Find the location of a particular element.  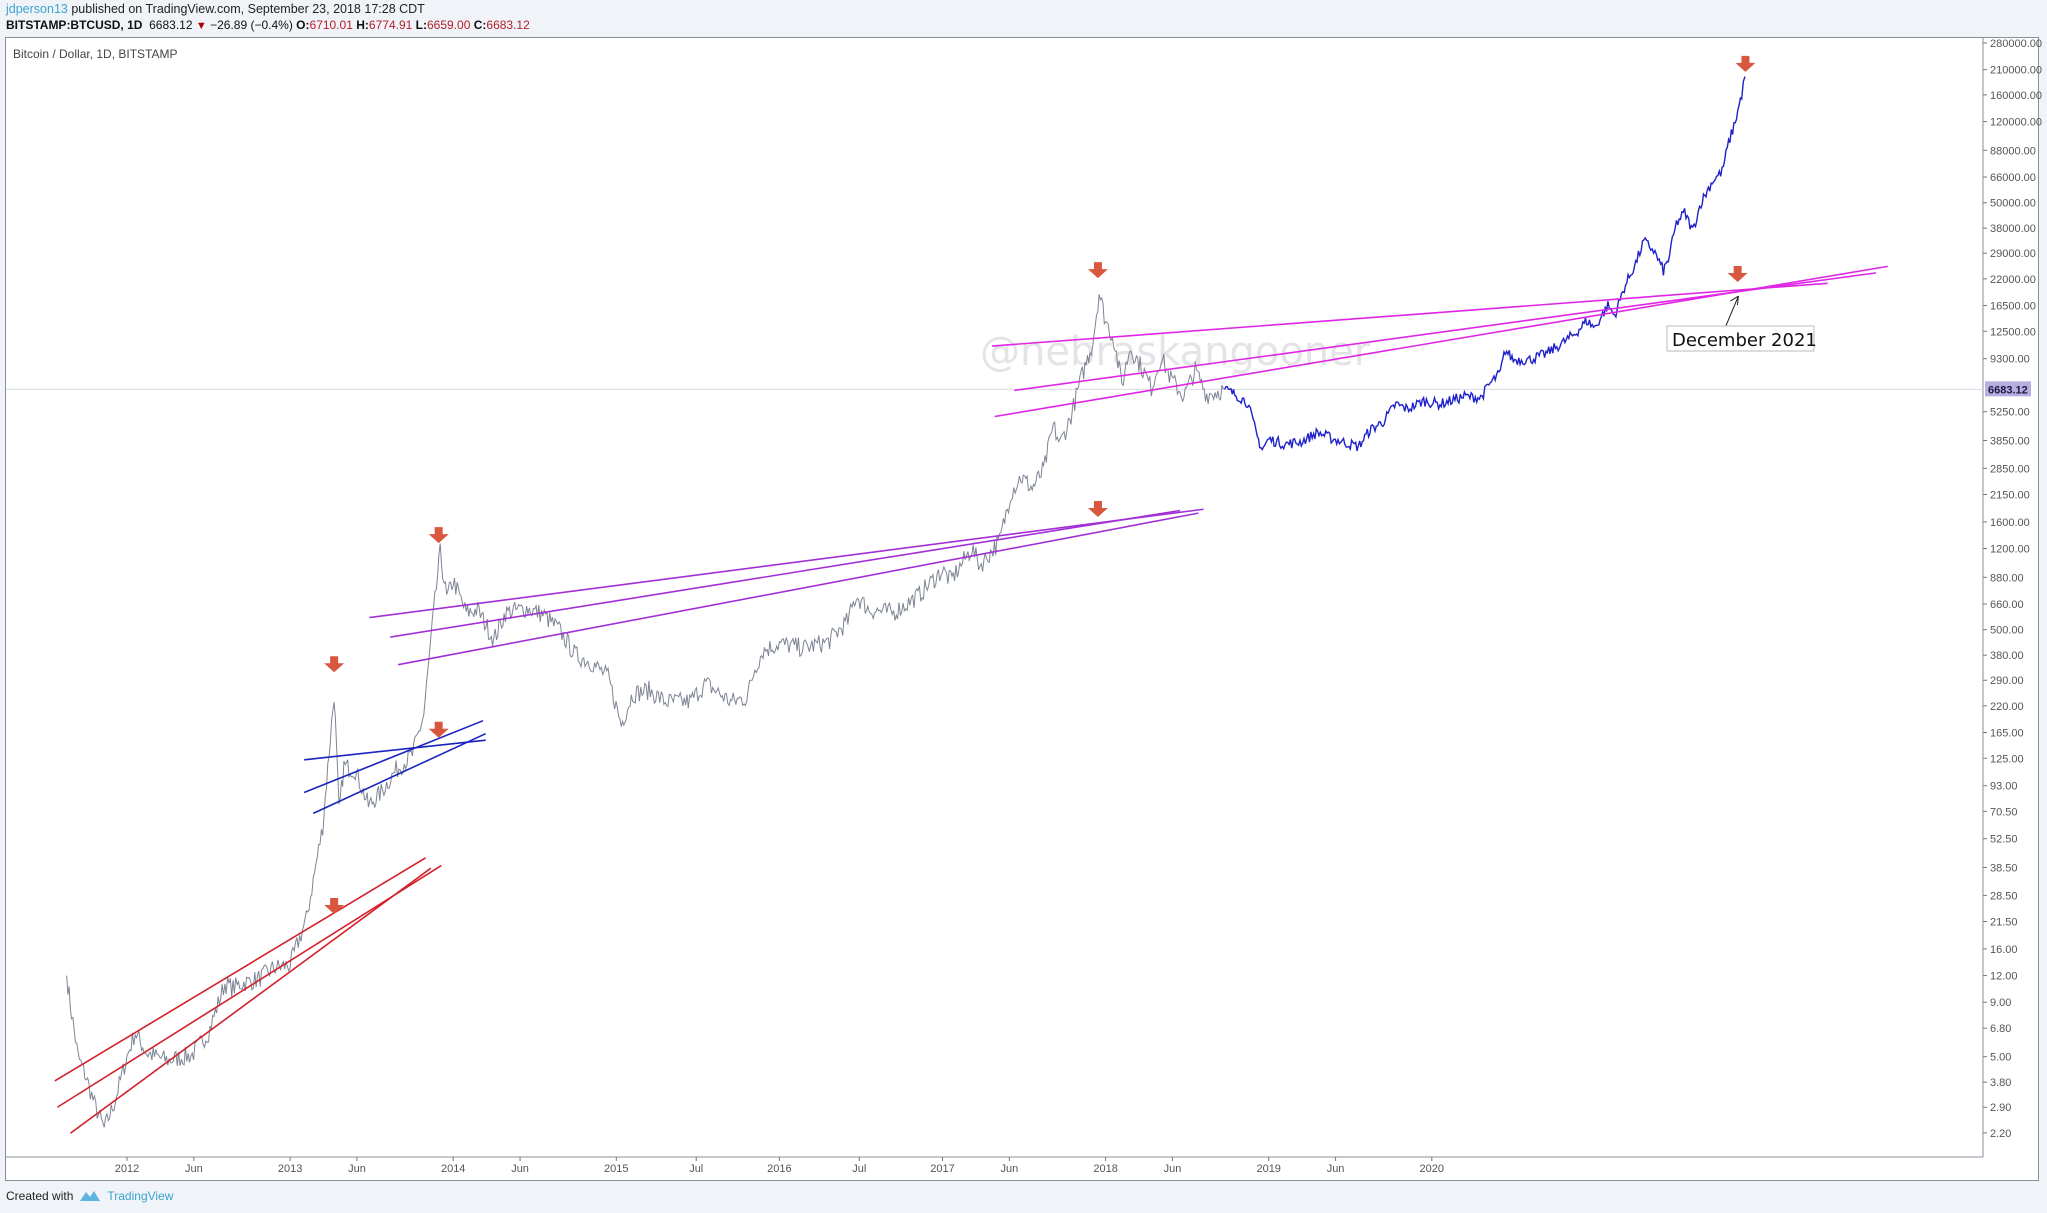

y-tick-label: 160000.00 is located at coordinates (2016, 96).